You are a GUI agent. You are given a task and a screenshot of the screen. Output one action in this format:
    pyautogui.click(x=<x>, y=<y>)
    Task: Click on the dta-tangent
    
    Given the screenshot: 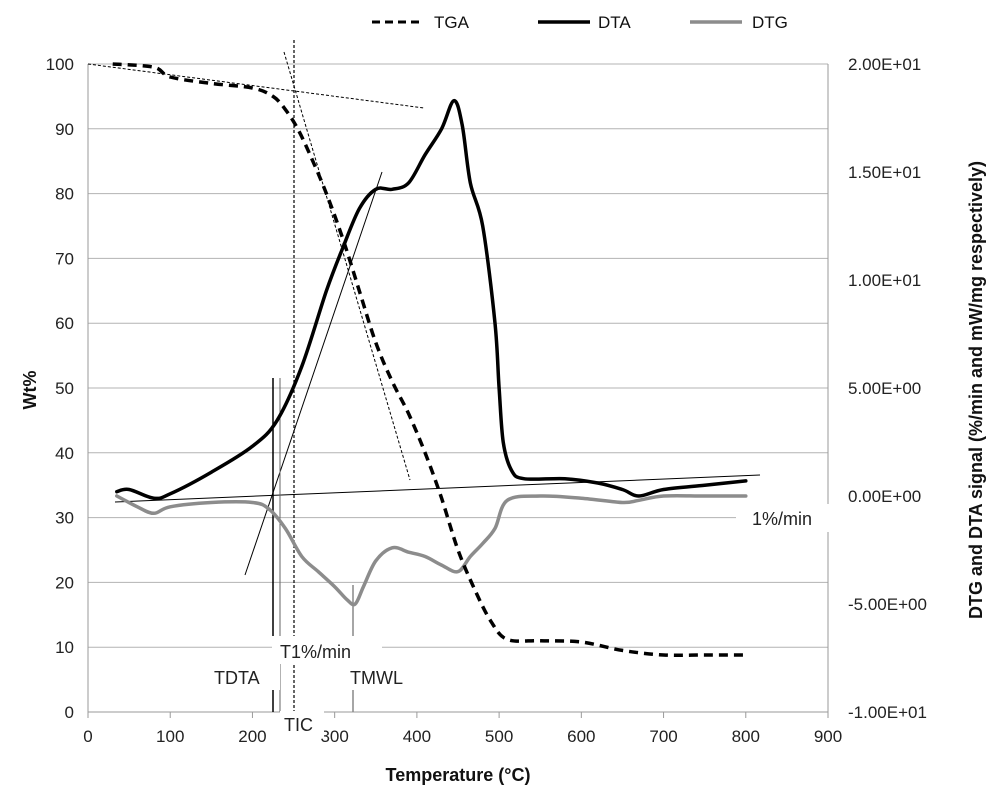 What is the action you would take?
    pyautogui.click(x=313, y=373)
    